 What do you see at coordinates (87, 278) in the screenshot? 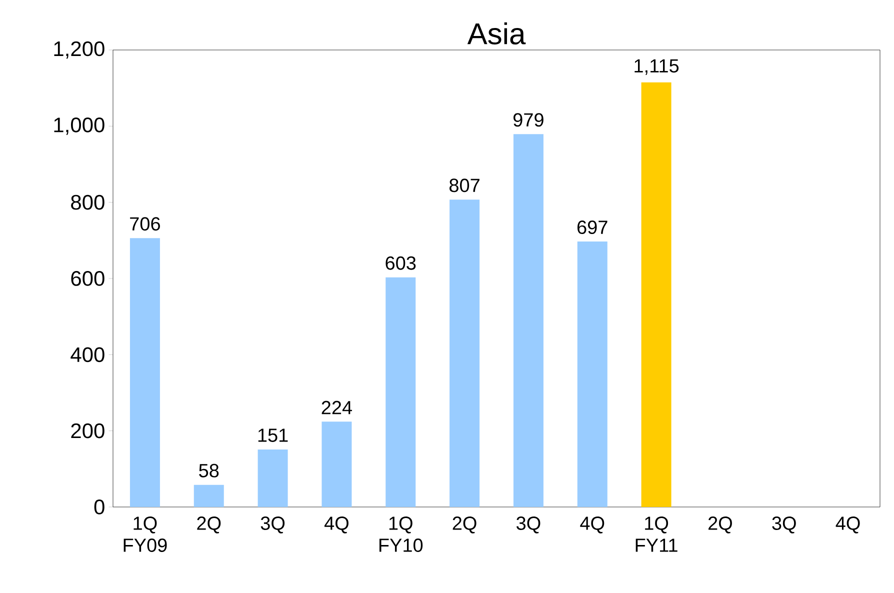
I see `y-tick-label: 600` at bounding box center [87, 278].